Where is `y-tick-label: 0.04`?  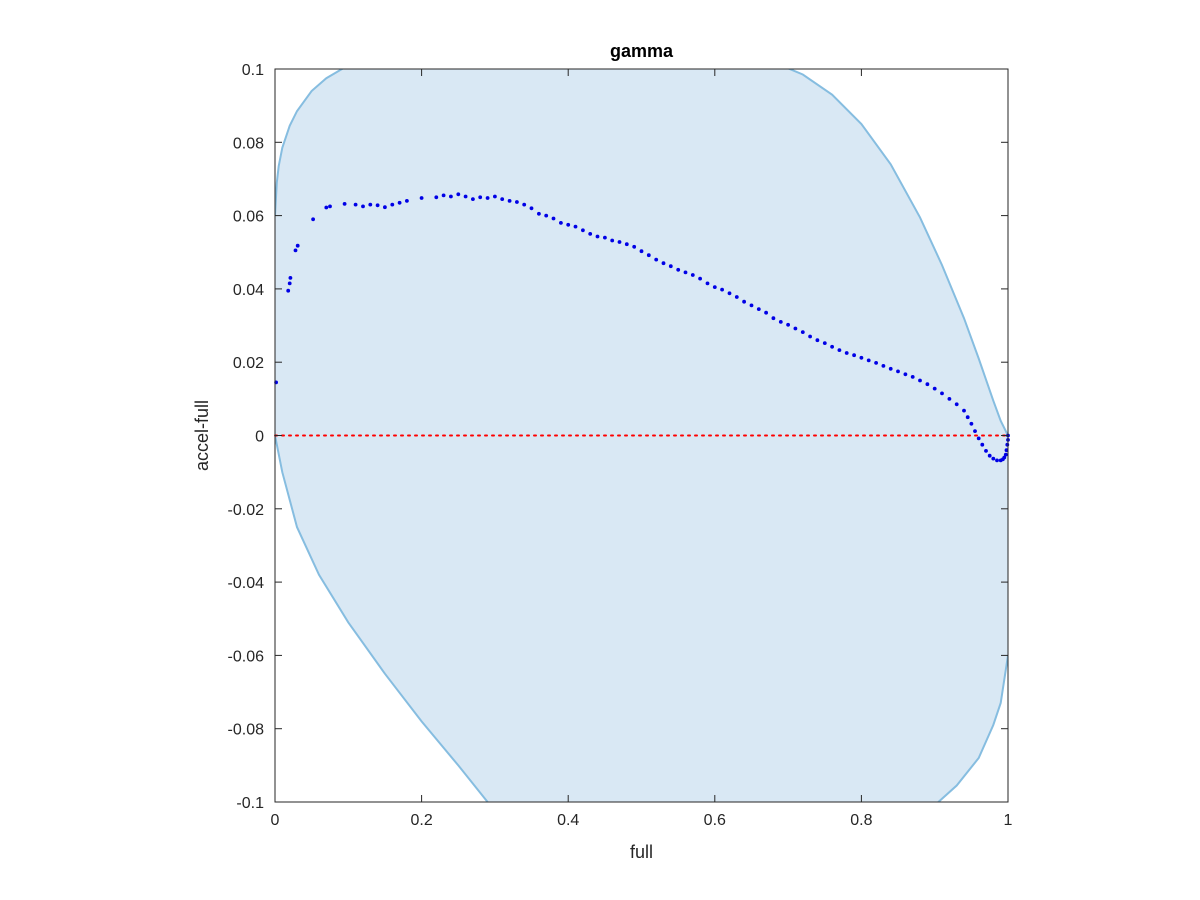 y-tick-label: 0.04 is located at coordinates (248, 290).